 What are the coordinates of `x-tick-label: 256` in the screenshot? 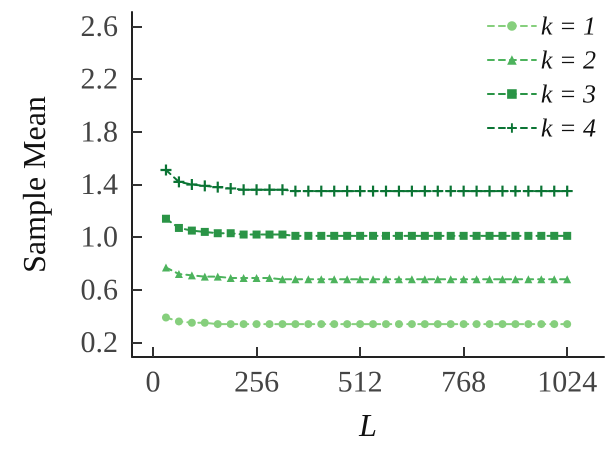 It's located at (257, 382).